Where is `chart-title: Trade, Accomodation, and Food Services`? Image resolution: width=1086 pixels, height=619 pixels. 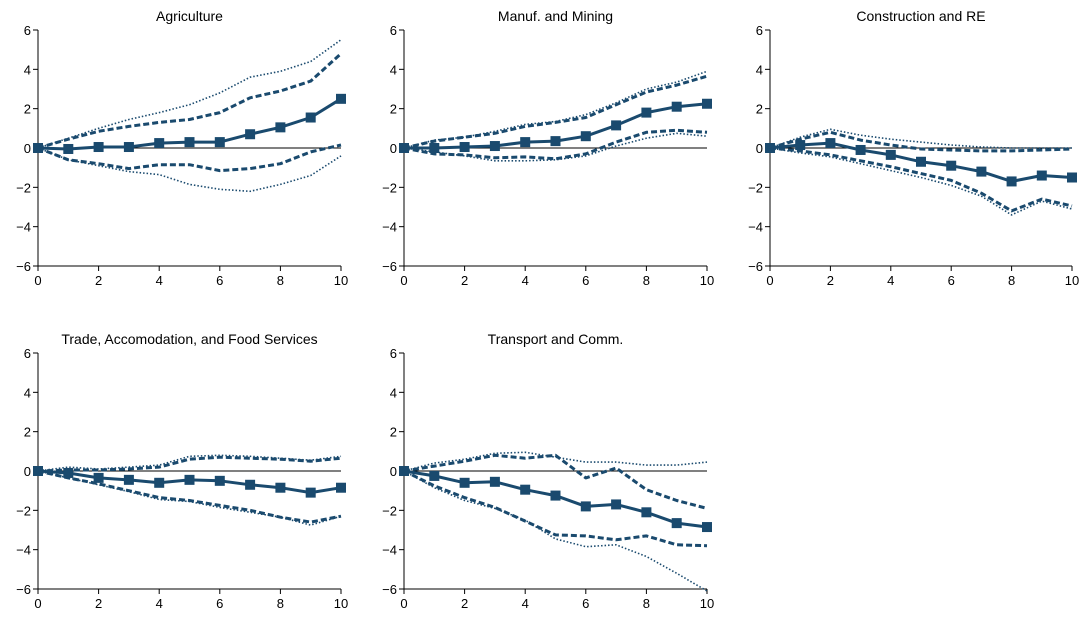 chart-title: Trade, Accomodation, and Food Services is located at coordinates (189, 339).